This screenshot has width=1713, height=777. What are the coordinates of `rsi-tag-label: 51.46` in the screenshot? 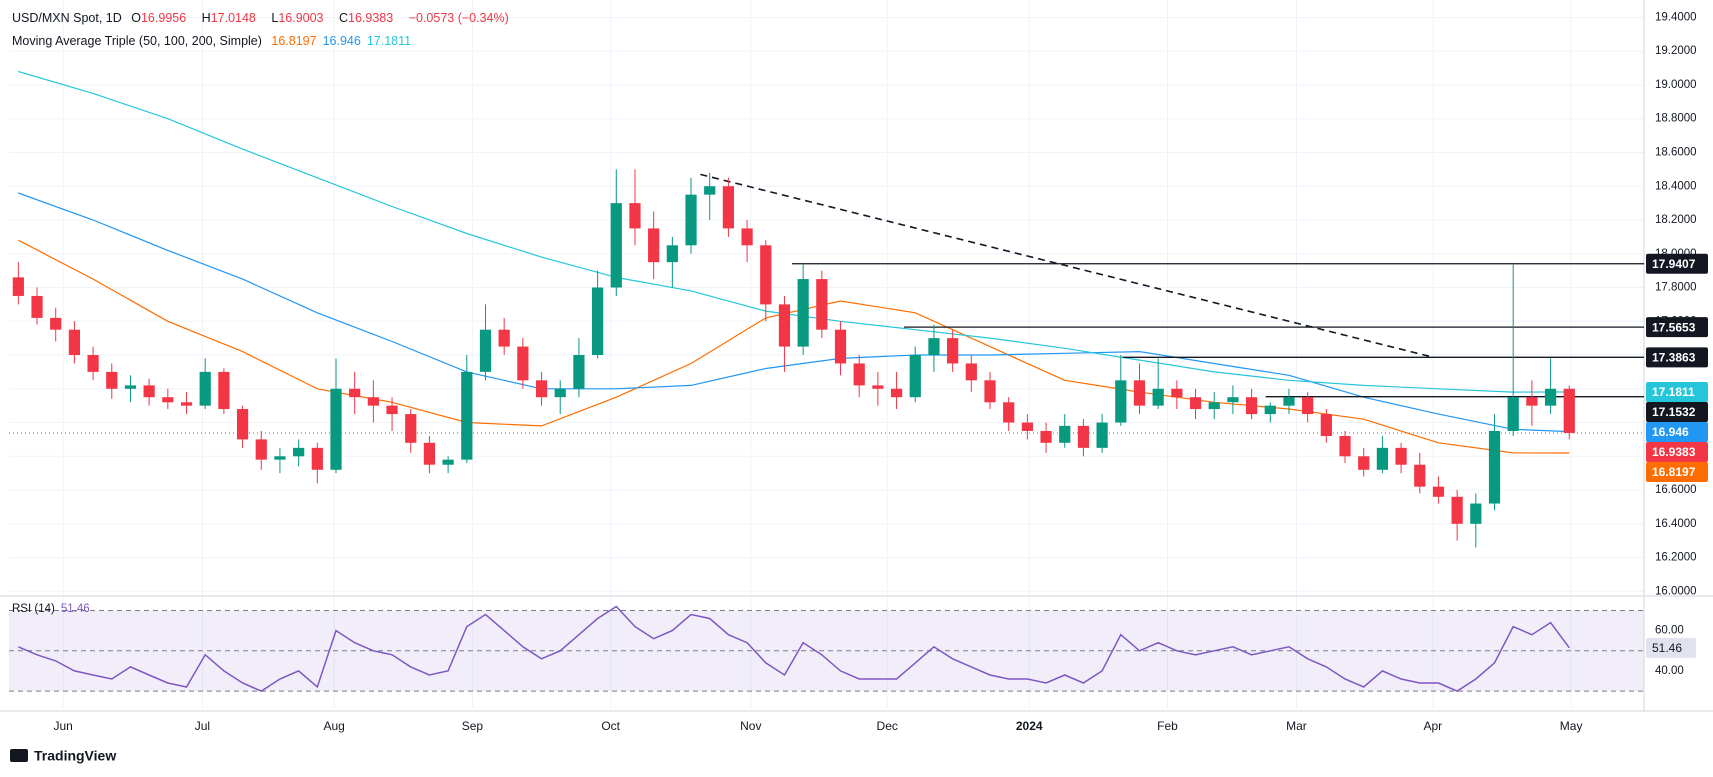 It's located at (1667, 648).